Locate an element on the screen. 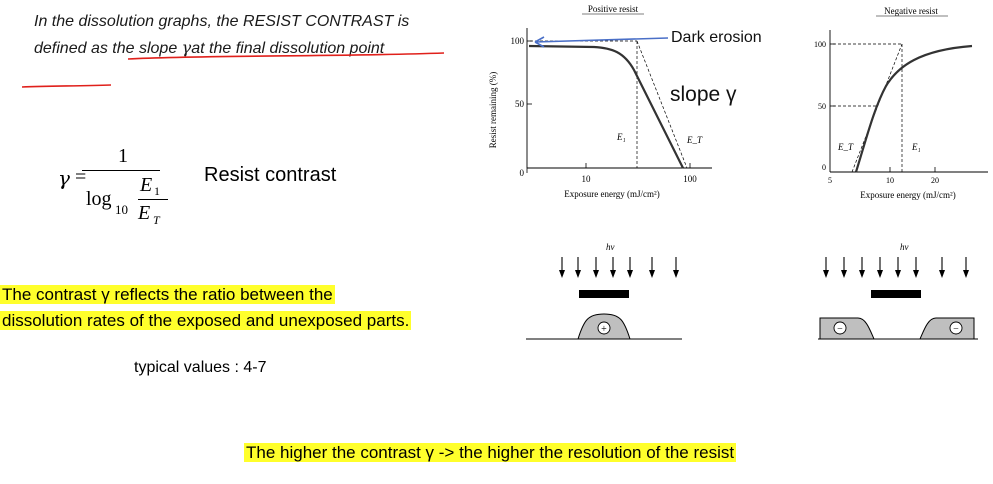  negative-ytick-100: 100 is located at coordinates (820, 44).